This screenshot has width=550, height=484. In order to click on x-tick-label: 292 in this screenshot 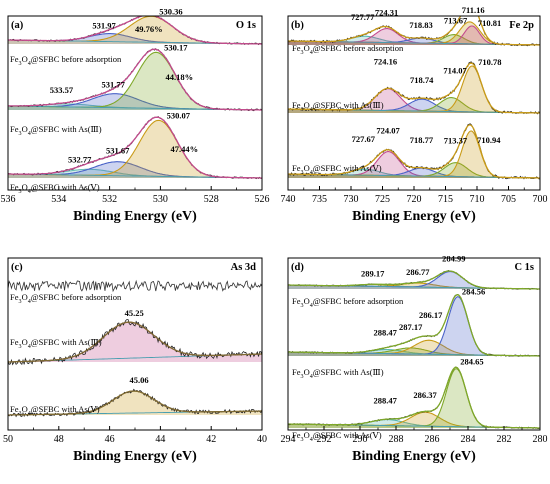, I will do `click(324, 439)`.